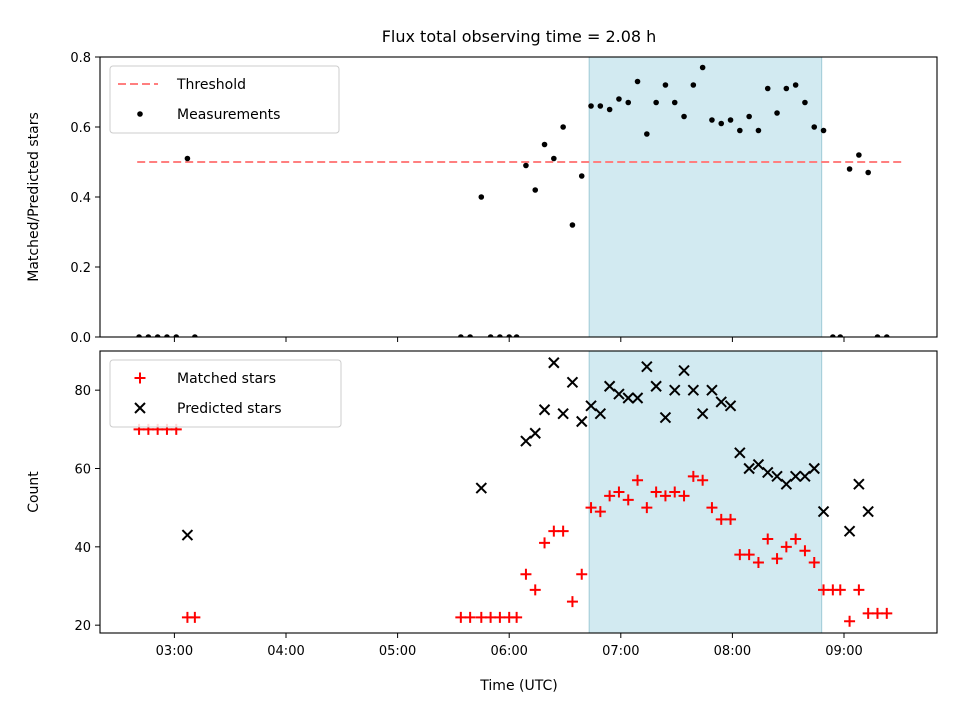  Describe the element at coordinates (80, 128) in the screenshot. I see `y-tick-label: 0.6` at that location.